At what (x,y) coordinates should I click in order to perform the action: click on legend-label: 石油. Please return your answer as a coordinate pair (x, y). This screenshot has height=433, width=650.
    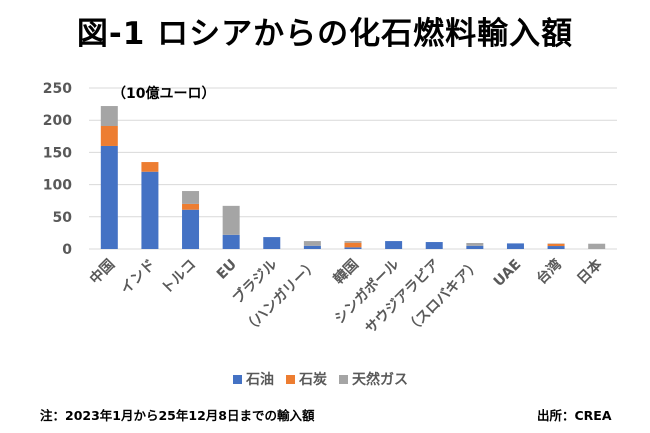
    Looking at the image, I should click on (259, 379).